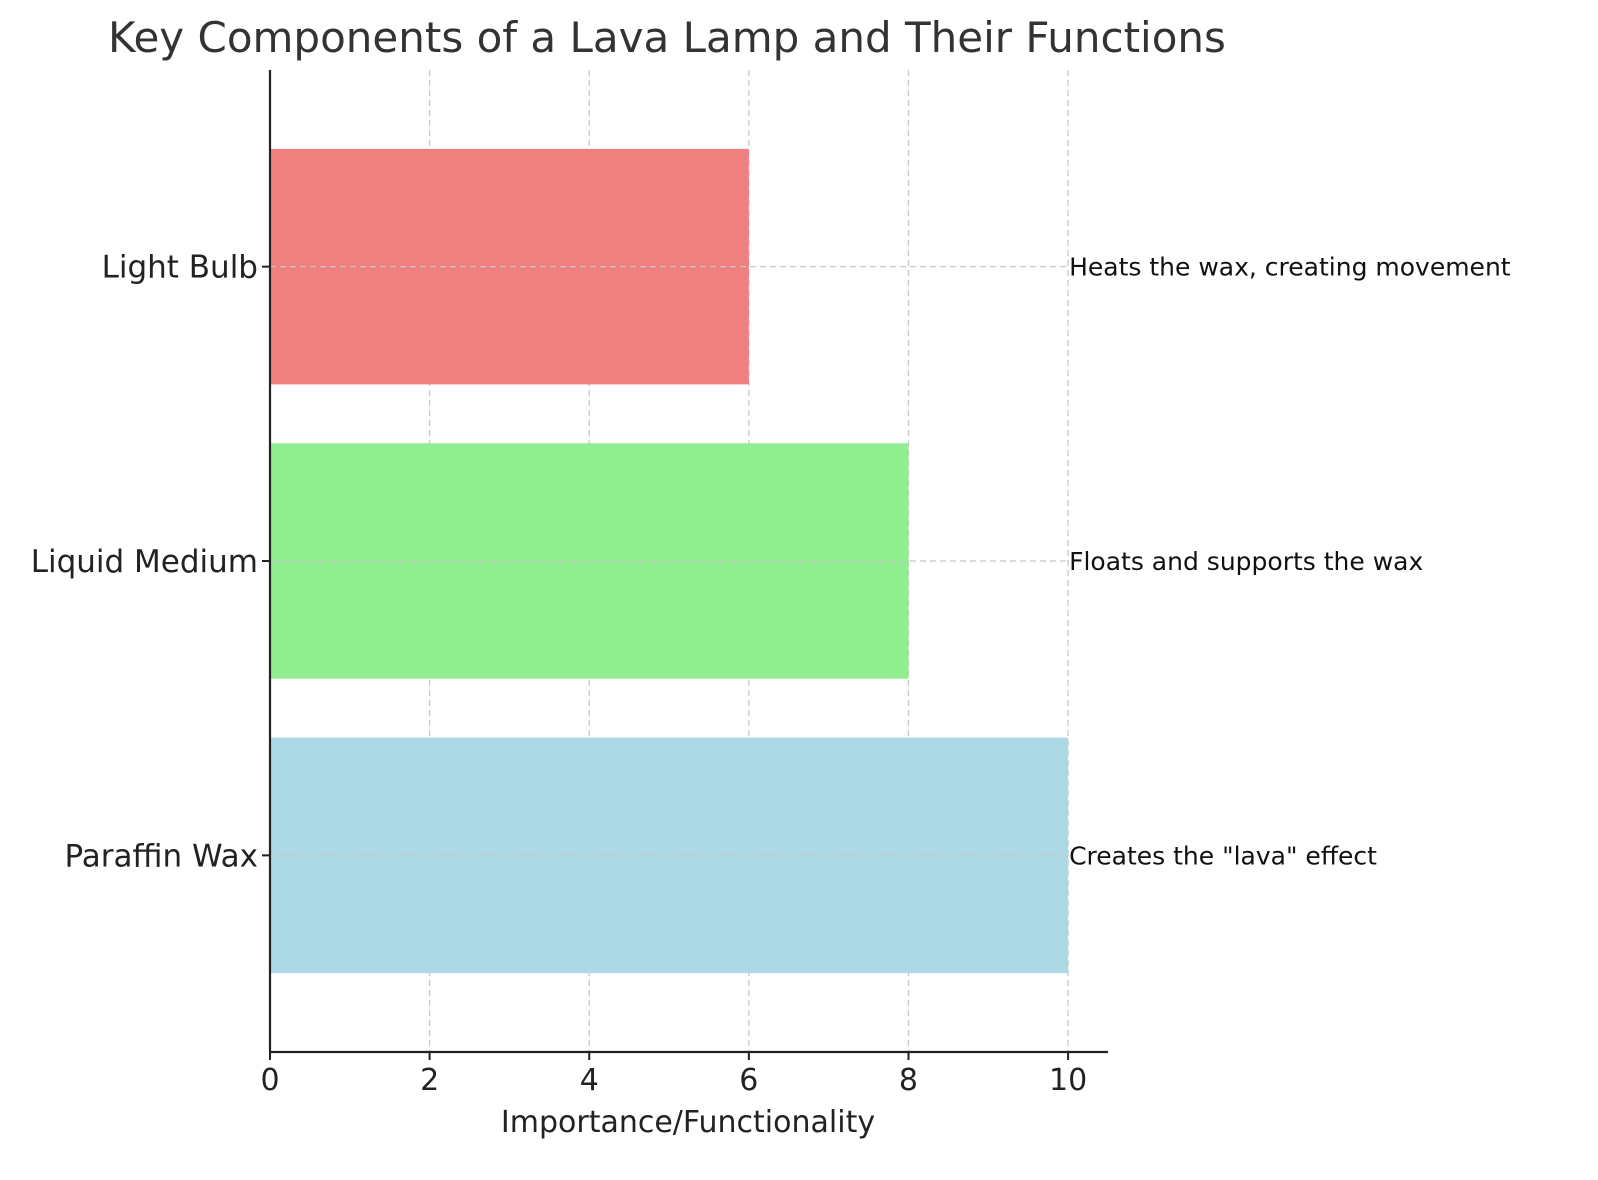 Image resolution: width=1598 pixels, height=1180 pixels. I want to click on category-label: Light Bulb, so click(180, 268).